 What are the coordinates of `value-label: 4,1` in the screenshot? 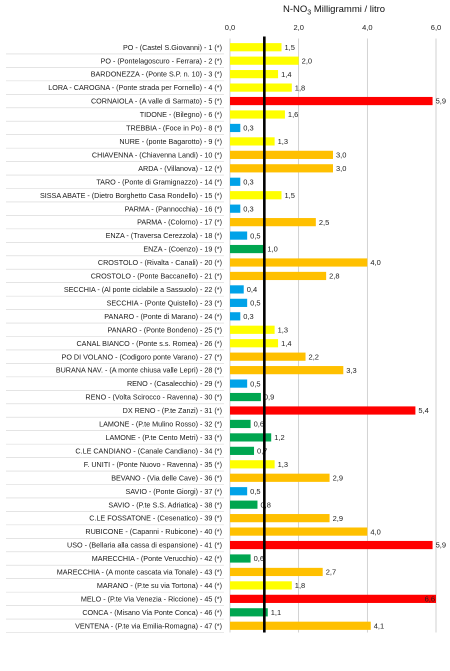 It's located at (379, 625).